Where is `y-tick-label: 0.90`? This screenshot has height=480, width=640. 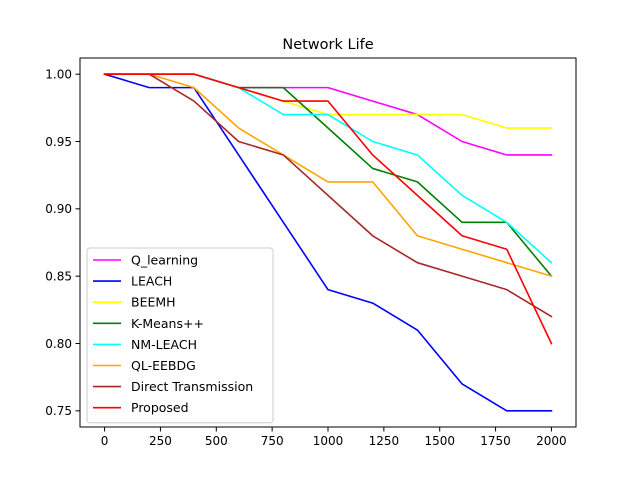 y-tick-label: 0.90 is located at coordinates (58, 209).